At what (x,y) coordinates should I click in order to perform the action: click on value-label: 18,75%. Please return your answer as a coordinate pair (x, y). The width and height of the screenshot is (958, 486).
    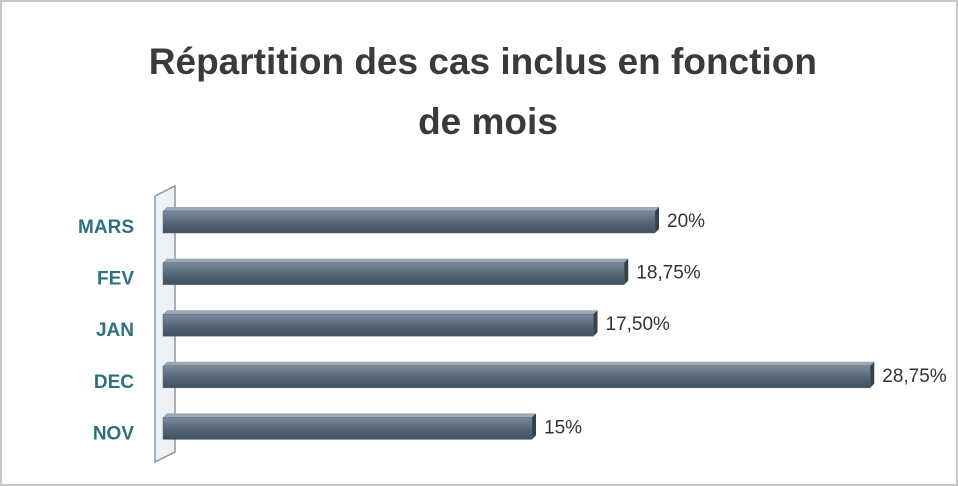
    Looking at the image, I should click on (668, 273).